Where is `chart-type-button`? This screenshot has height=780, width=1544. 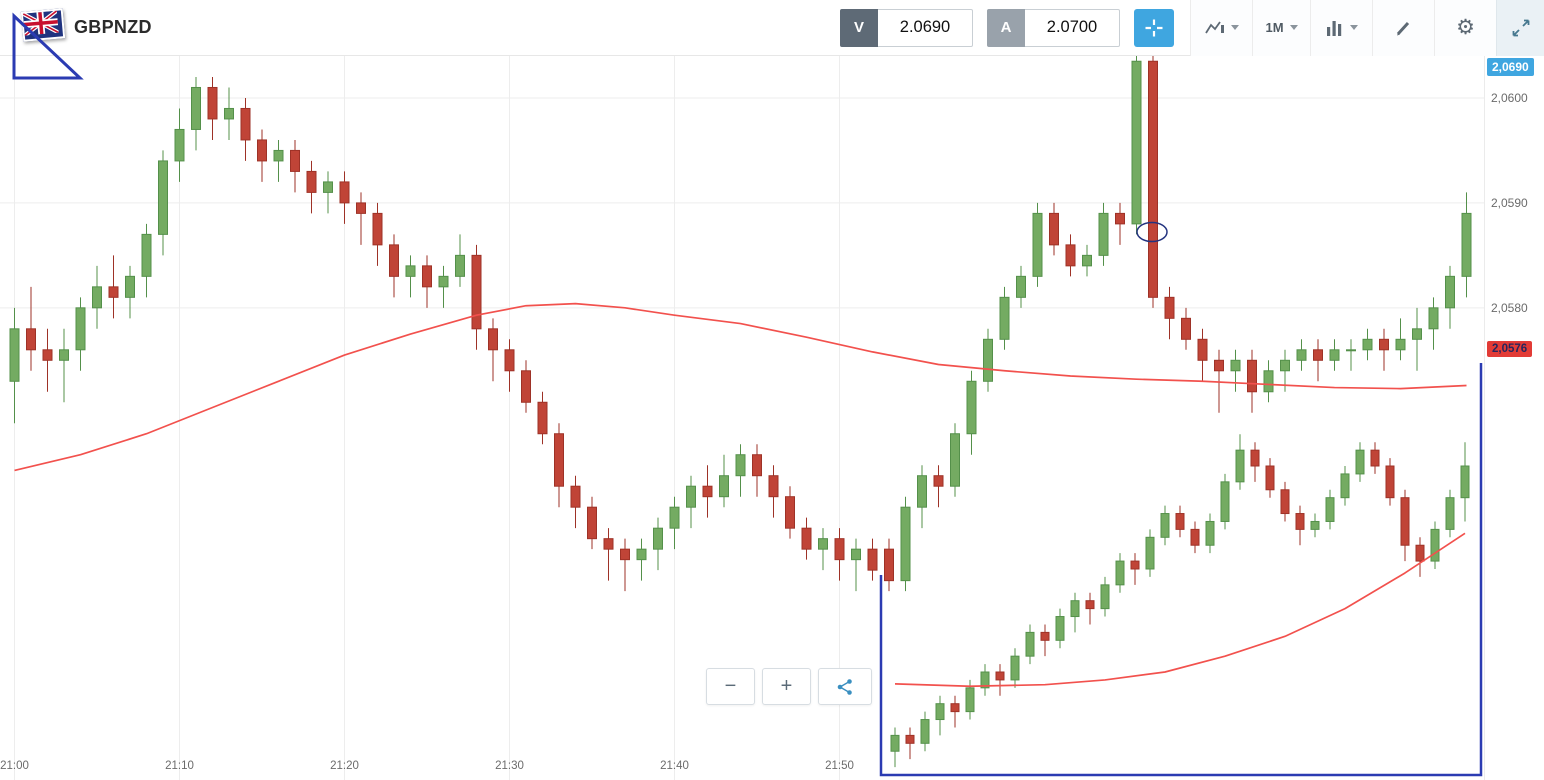
chart-type-button is located at coordinates (1221, 28).